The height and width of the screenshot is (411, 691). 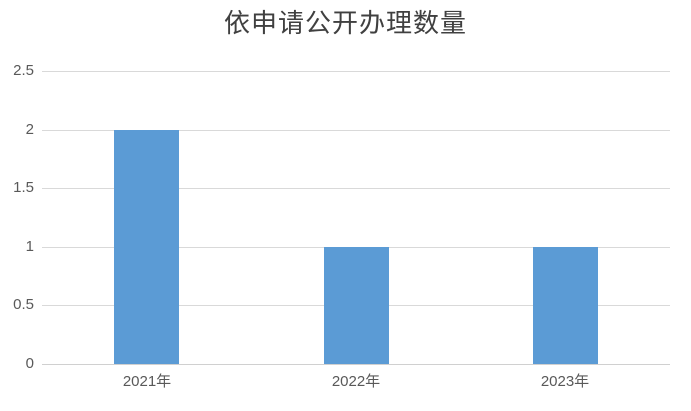 What do you see at coordinates (345, 24) in the screenshot?
I see `chart-title: 依申请公开办理数量` at bounding box center [345, 24].